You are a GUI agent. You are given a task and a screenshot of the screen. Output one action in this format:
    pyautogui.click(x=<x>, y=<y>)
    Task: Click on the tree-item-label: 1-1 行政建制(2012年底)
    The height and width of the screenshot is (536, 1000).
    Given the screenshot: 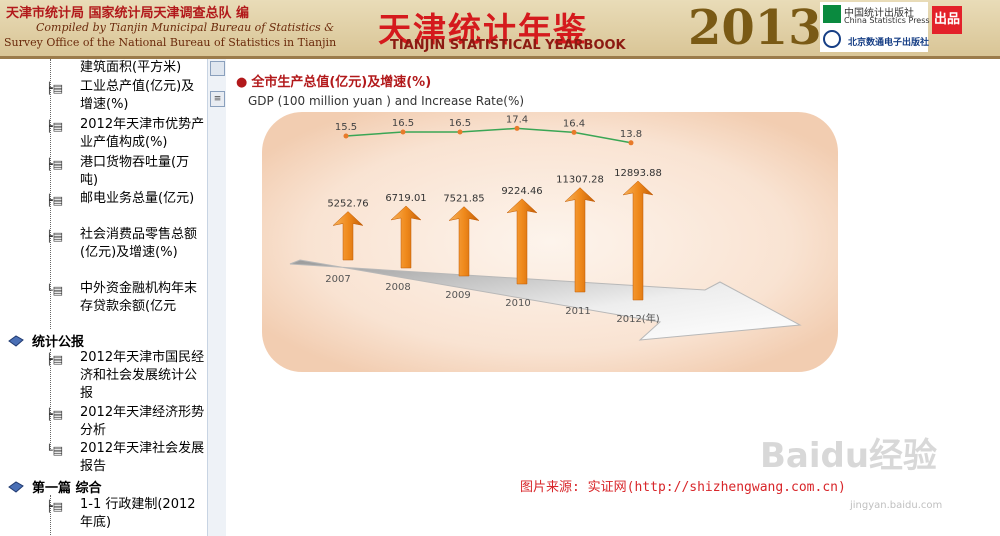 What is the action you would take?
    pyautogui.click(x=138, y=513)
    